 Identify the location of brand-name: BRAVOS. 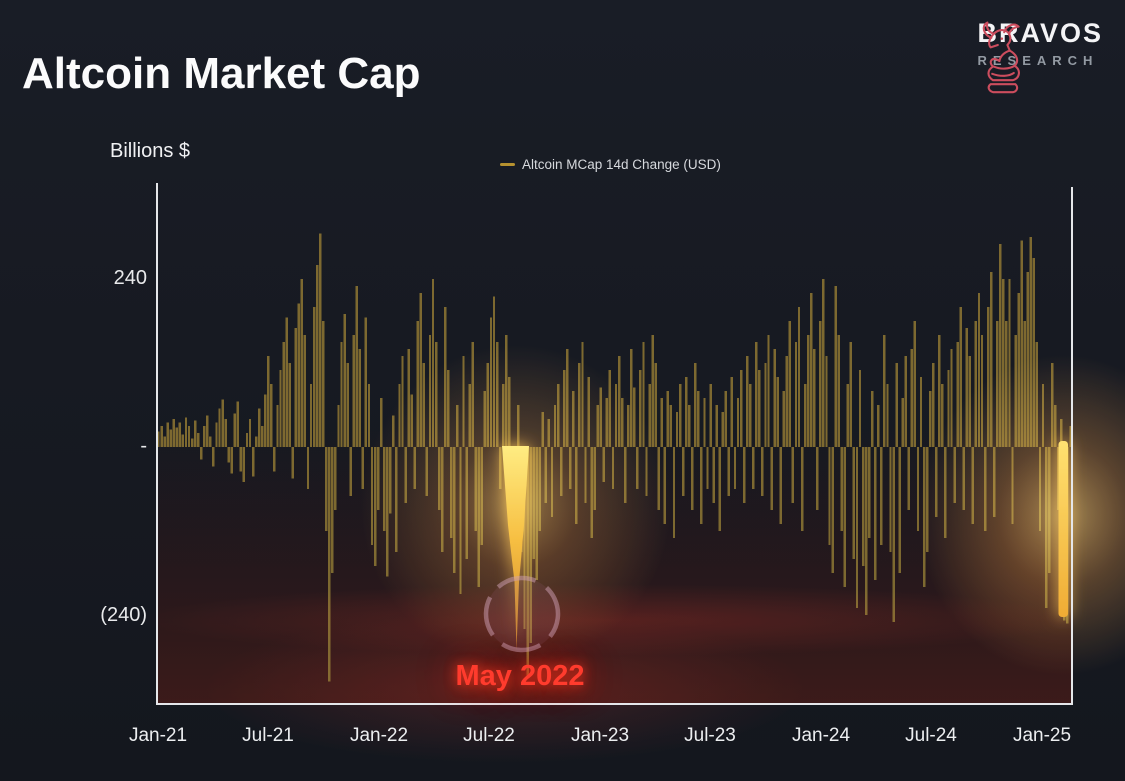
(1040, 33).